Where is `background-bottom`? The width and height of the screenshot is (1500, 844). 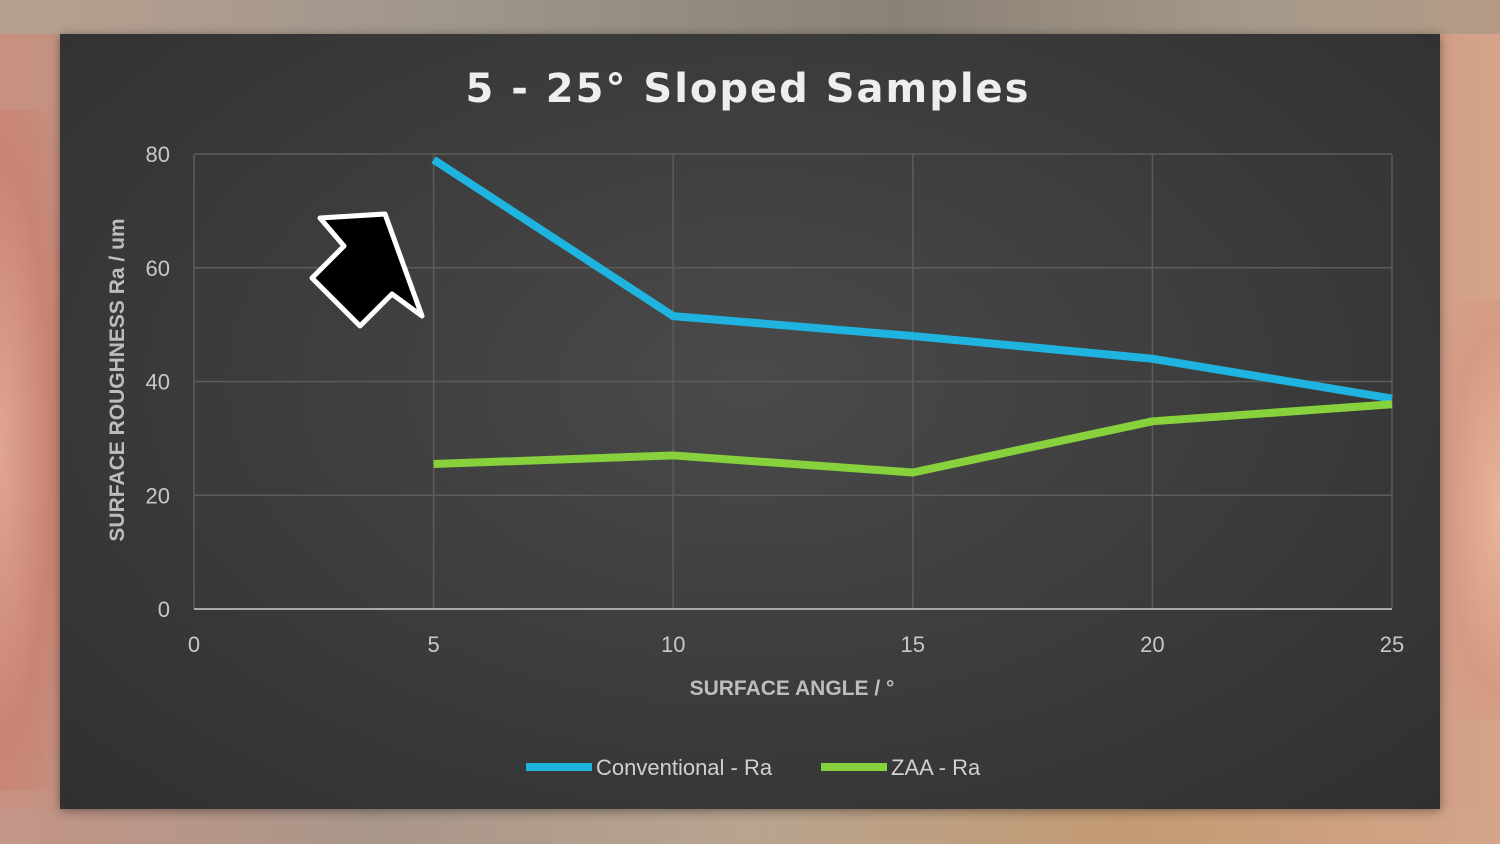 background-bottom is located at coordinates (750, 826).